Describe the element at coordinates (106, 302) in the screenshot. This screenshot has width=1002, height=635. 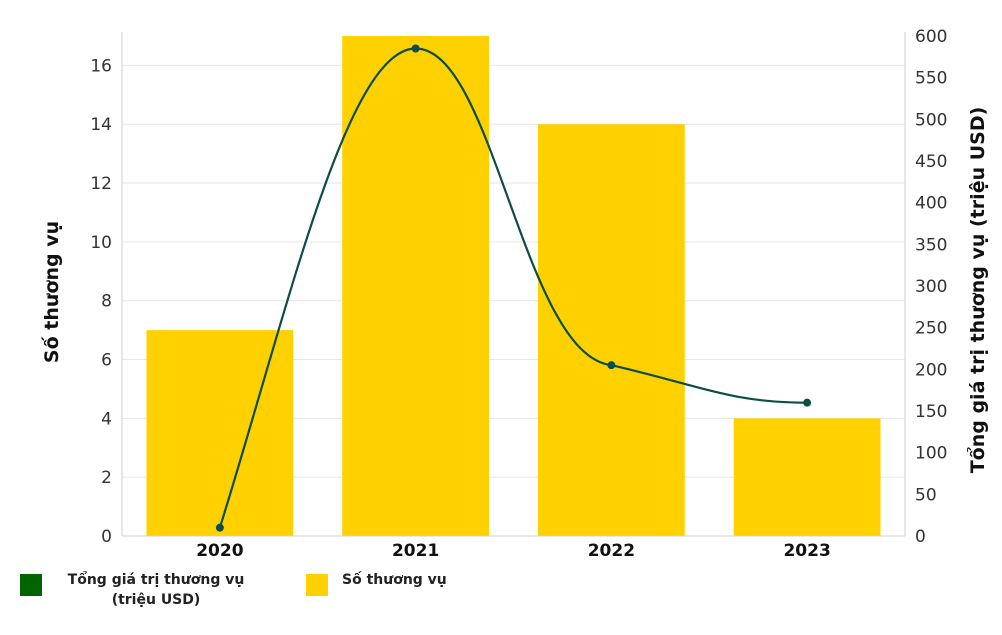
I see `left-tick-label: 8` at that location.